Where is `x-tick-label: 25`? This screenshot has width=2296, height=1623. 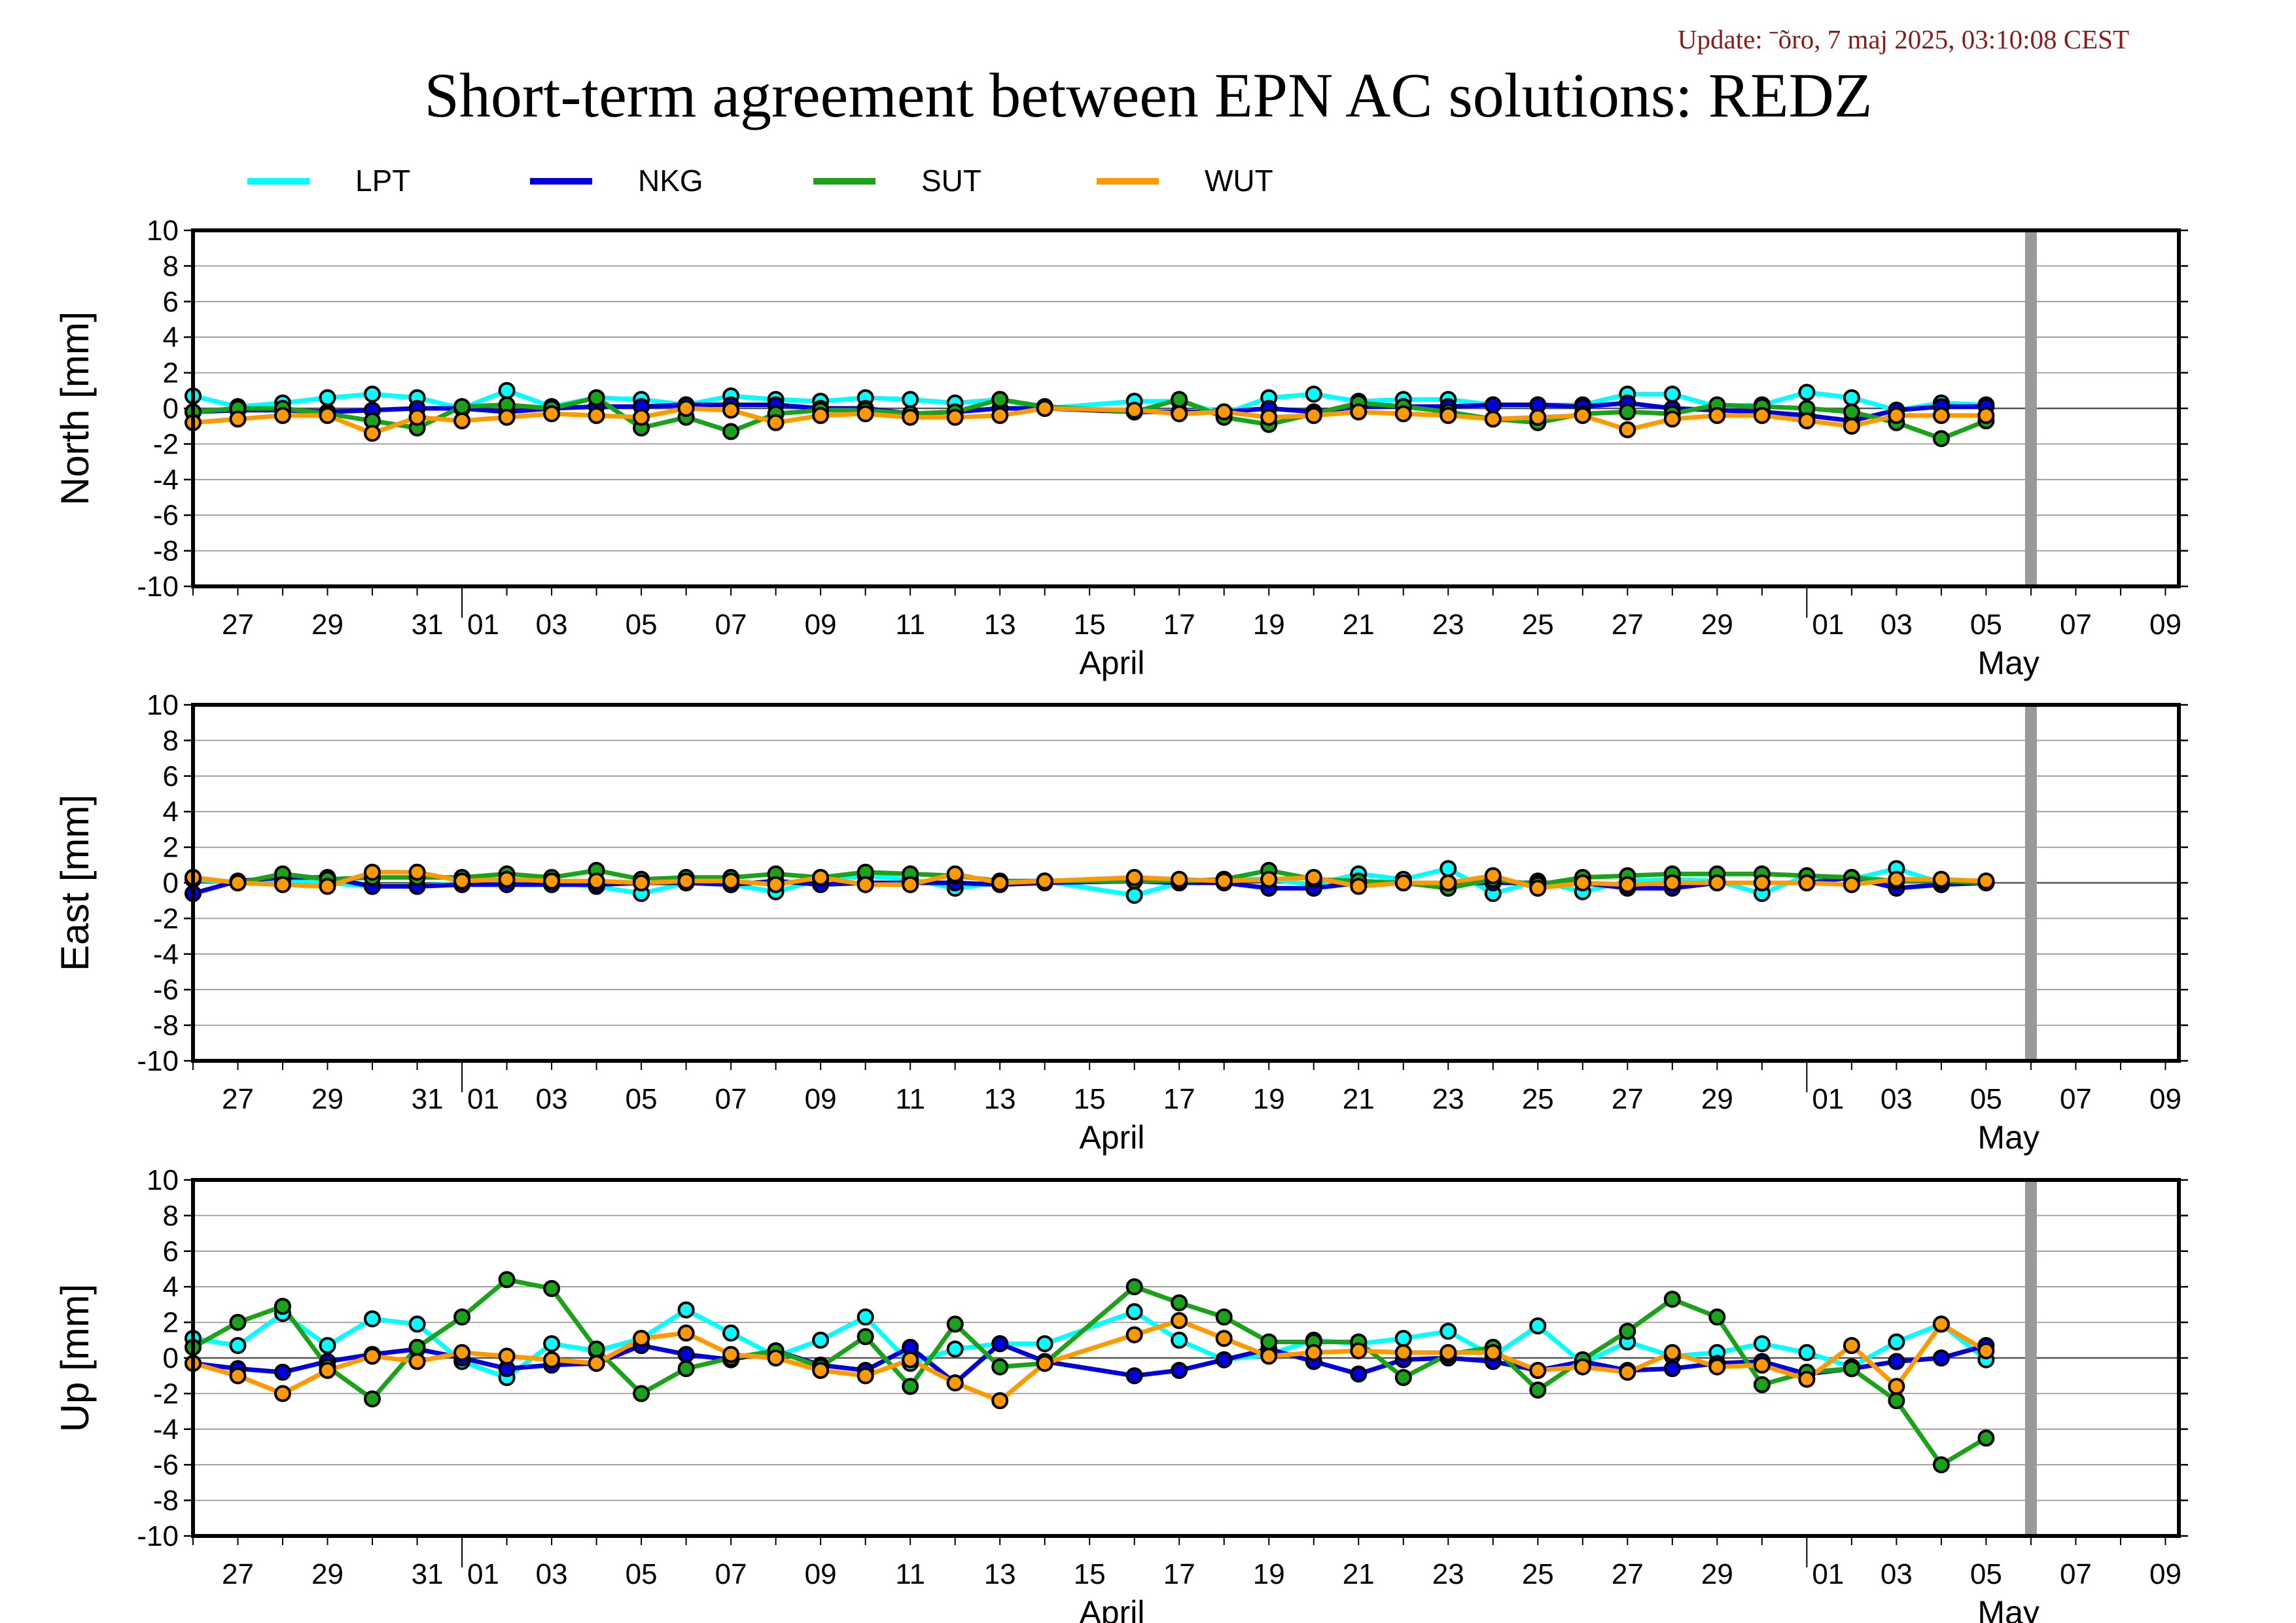 x-tick-label: 25 is located at coordinates (1538, 1099).